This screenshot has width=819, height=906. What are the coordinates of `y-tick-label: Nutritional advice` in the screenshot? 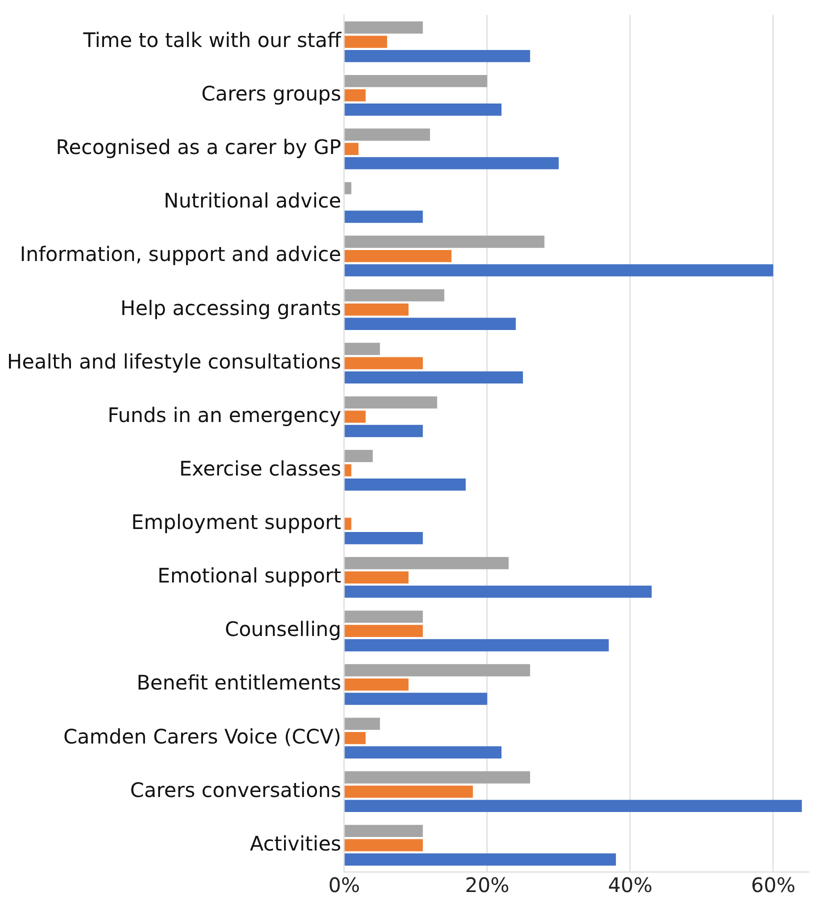 It's located at (253, 200).